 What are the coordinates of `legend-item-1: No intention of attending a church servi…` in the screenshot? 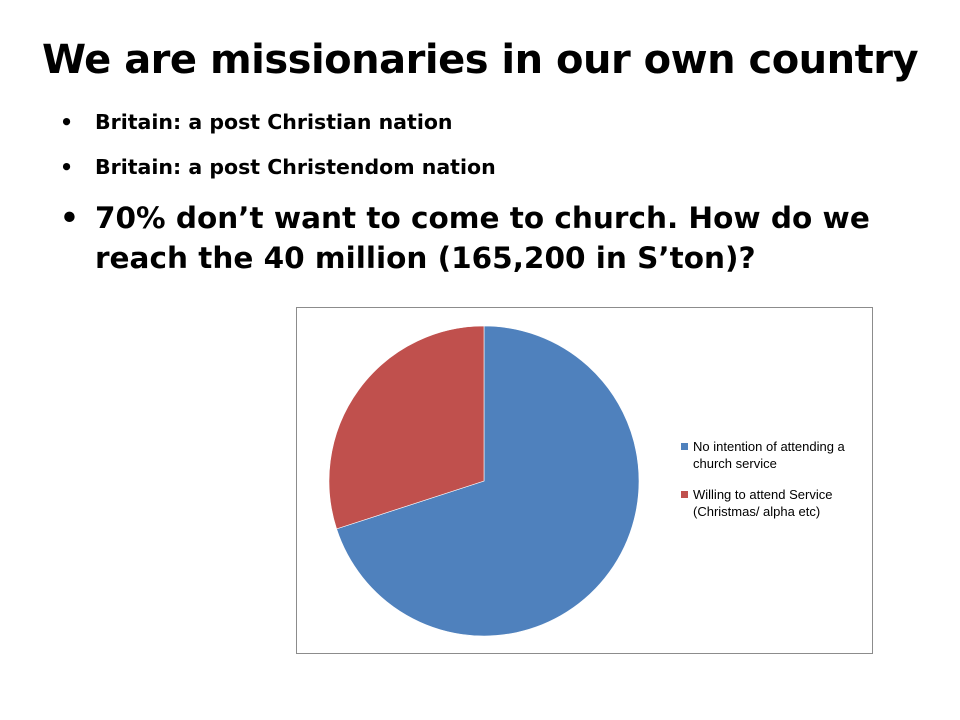 It's located at (776, 455).